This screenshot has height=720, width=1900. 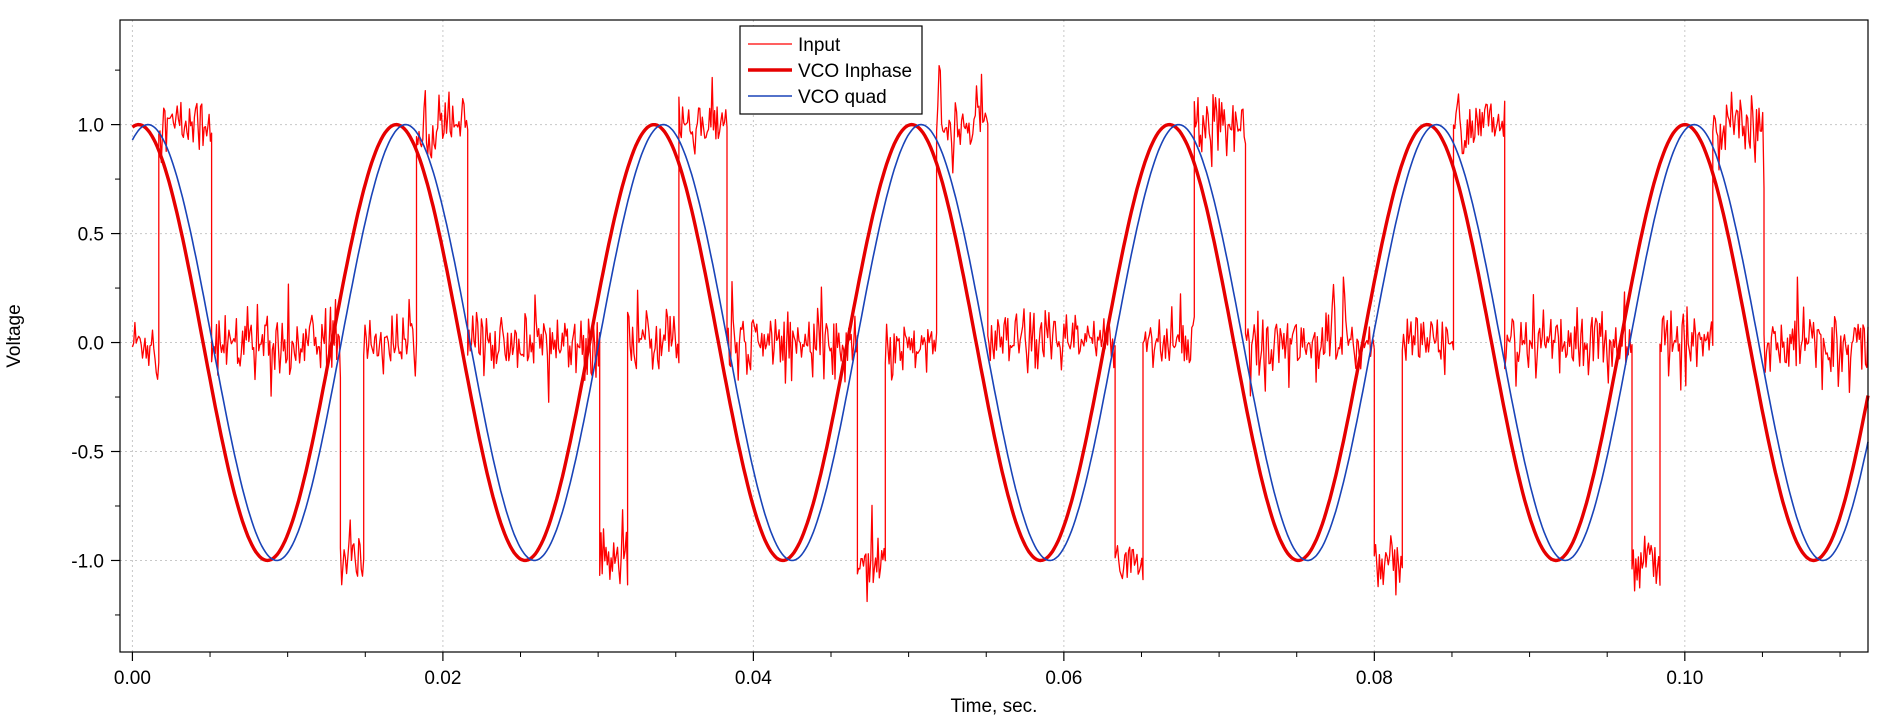 What do you see at coordinates (91, 235) in the screenshot?
I see `y-tick-label-1: 0.5` at bounding box center [91, 235].